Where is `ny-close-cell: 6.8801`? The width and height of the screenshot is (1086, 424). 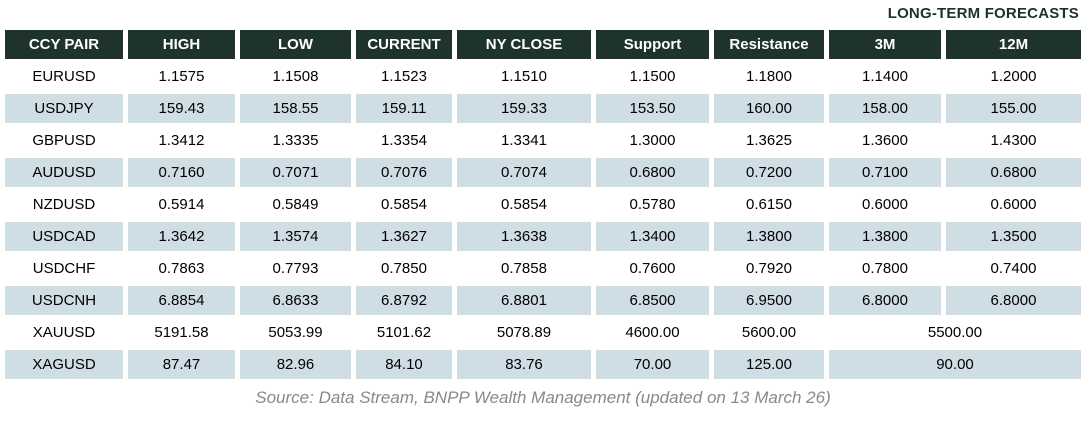
ny-close-cell: 6.8801 is located at coordinates (524, 300).